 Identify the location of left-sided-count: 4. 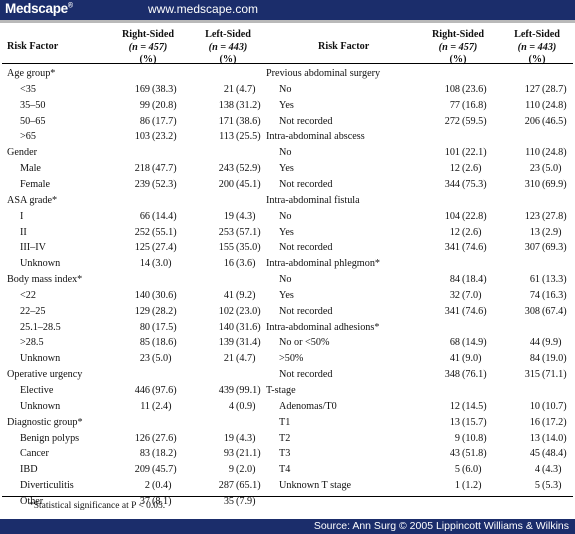
(231, 406).